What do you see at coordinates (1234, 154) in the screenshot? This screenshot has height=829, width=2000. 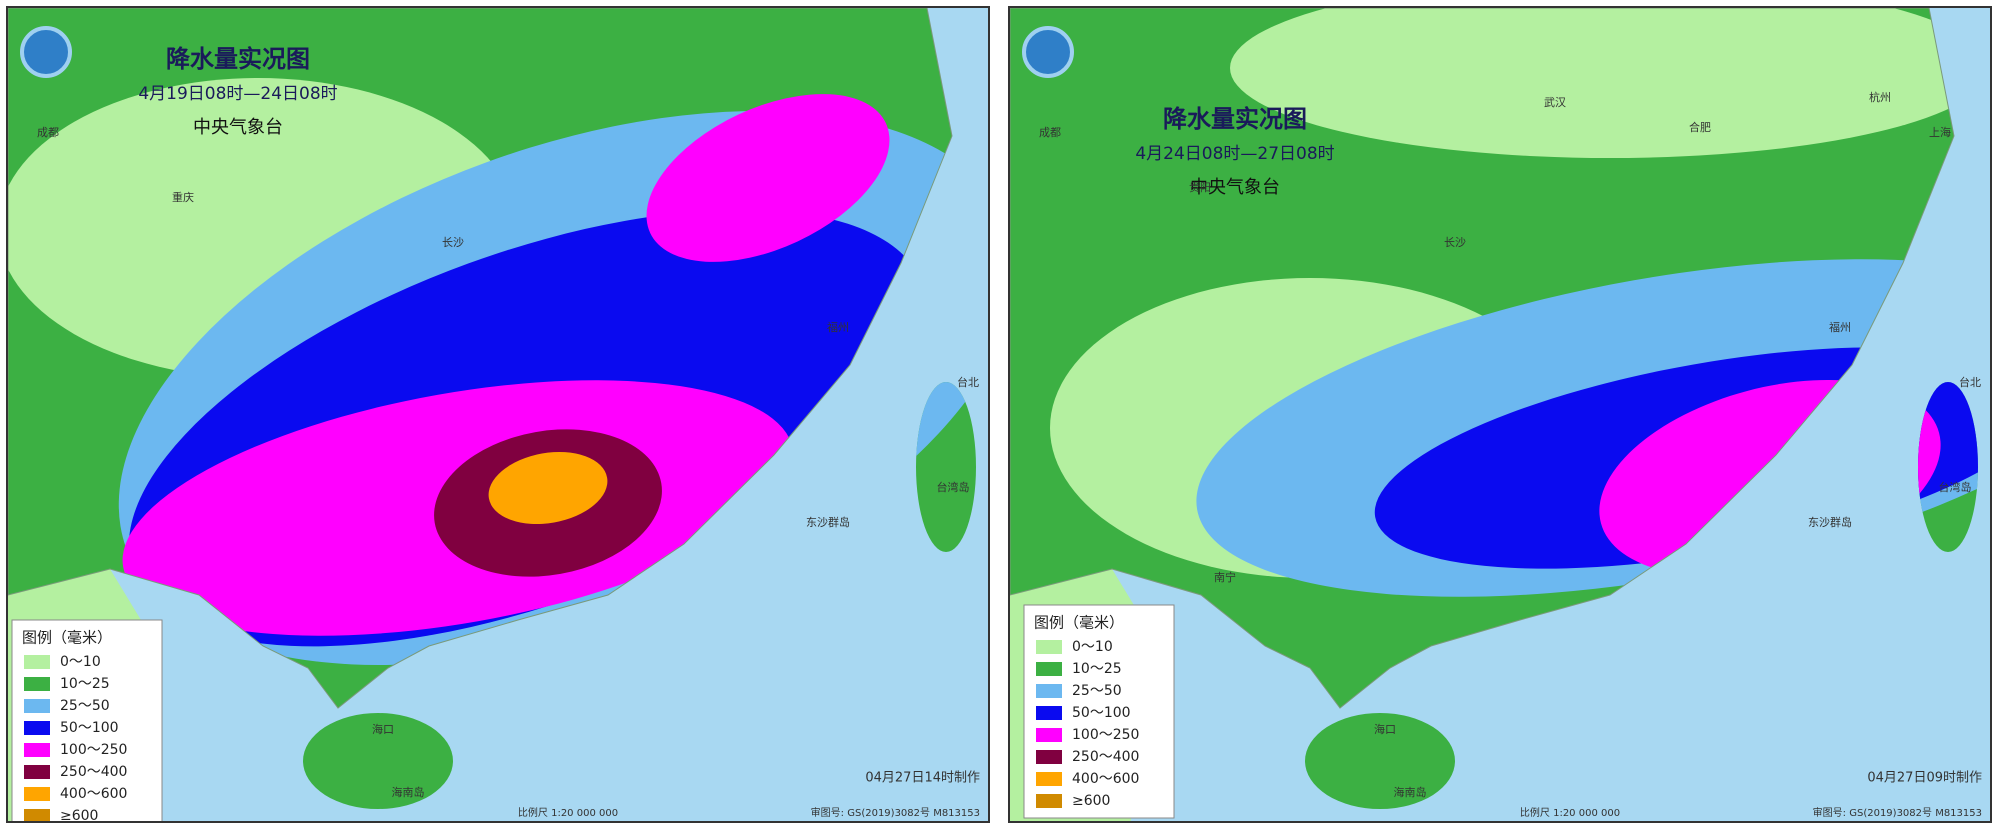 I see `period: 4月24日08时—27日08时` at bounding box center [1234, 154].